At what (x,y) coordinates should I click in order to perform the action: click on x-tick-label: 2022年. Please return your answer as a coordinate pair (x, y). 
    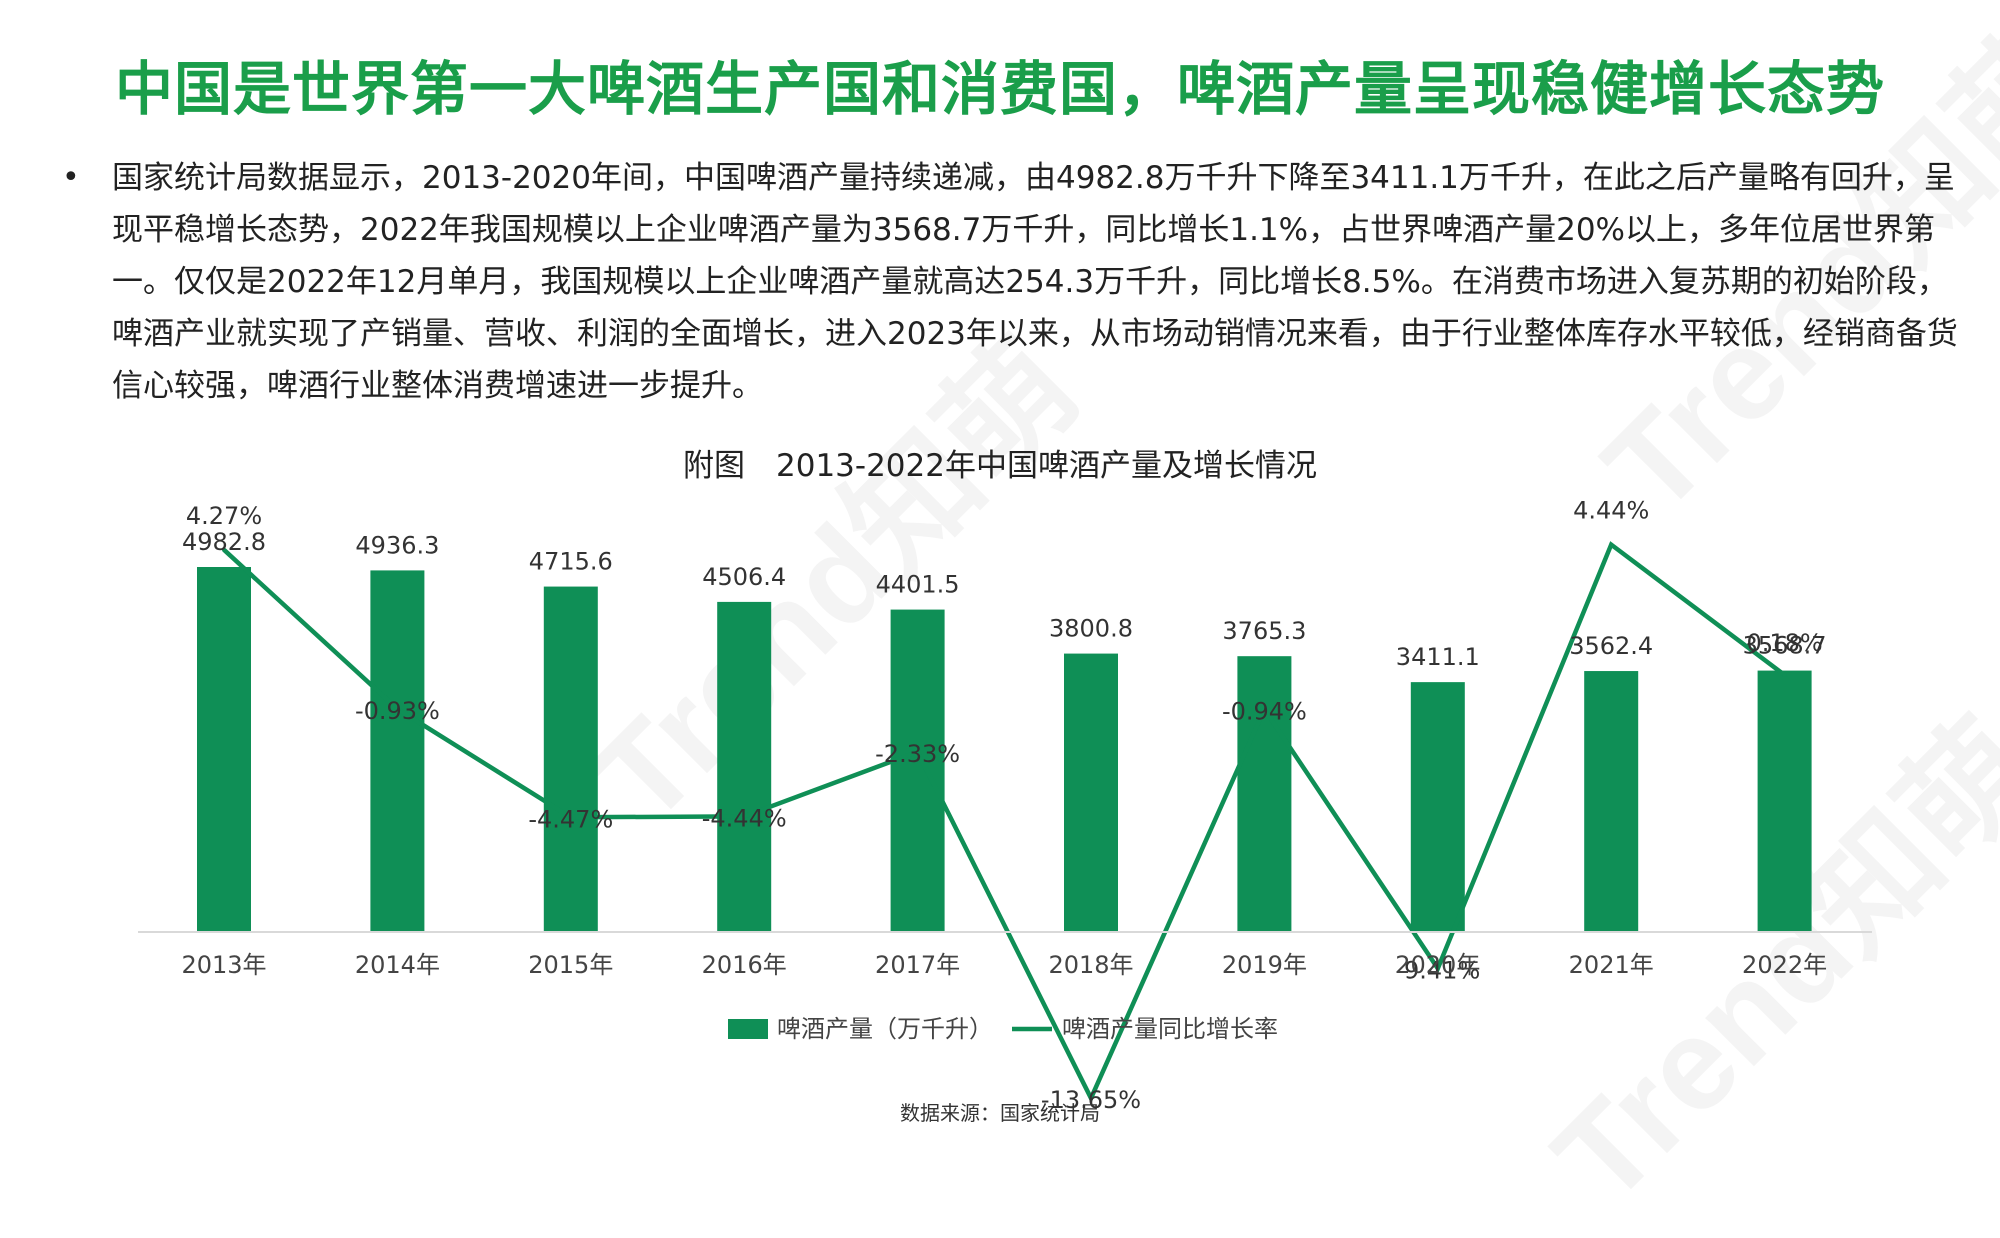
    Looking at the image, I should click on (1784, 965).